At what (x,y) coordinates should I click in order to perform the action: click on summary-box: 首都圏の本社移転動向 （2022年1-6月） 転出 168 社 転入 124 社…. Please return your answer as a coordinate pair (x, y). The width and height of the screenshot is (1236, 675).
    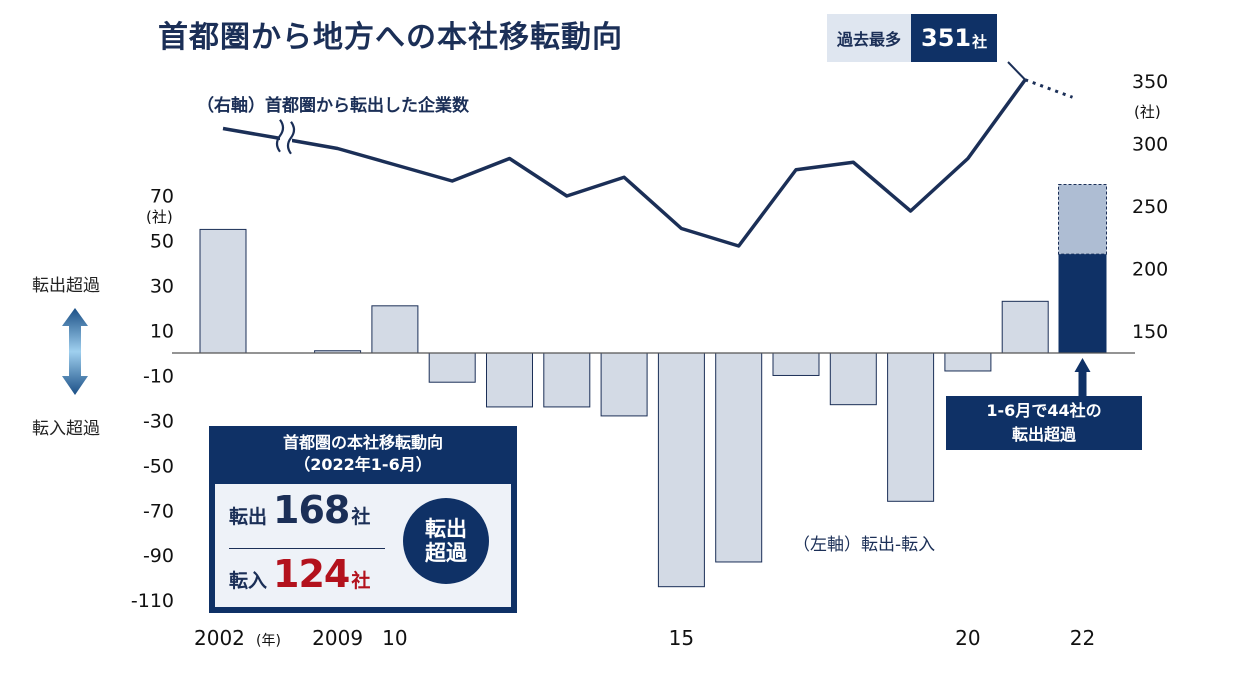
    Looking at the image, I should click on (363, 519).